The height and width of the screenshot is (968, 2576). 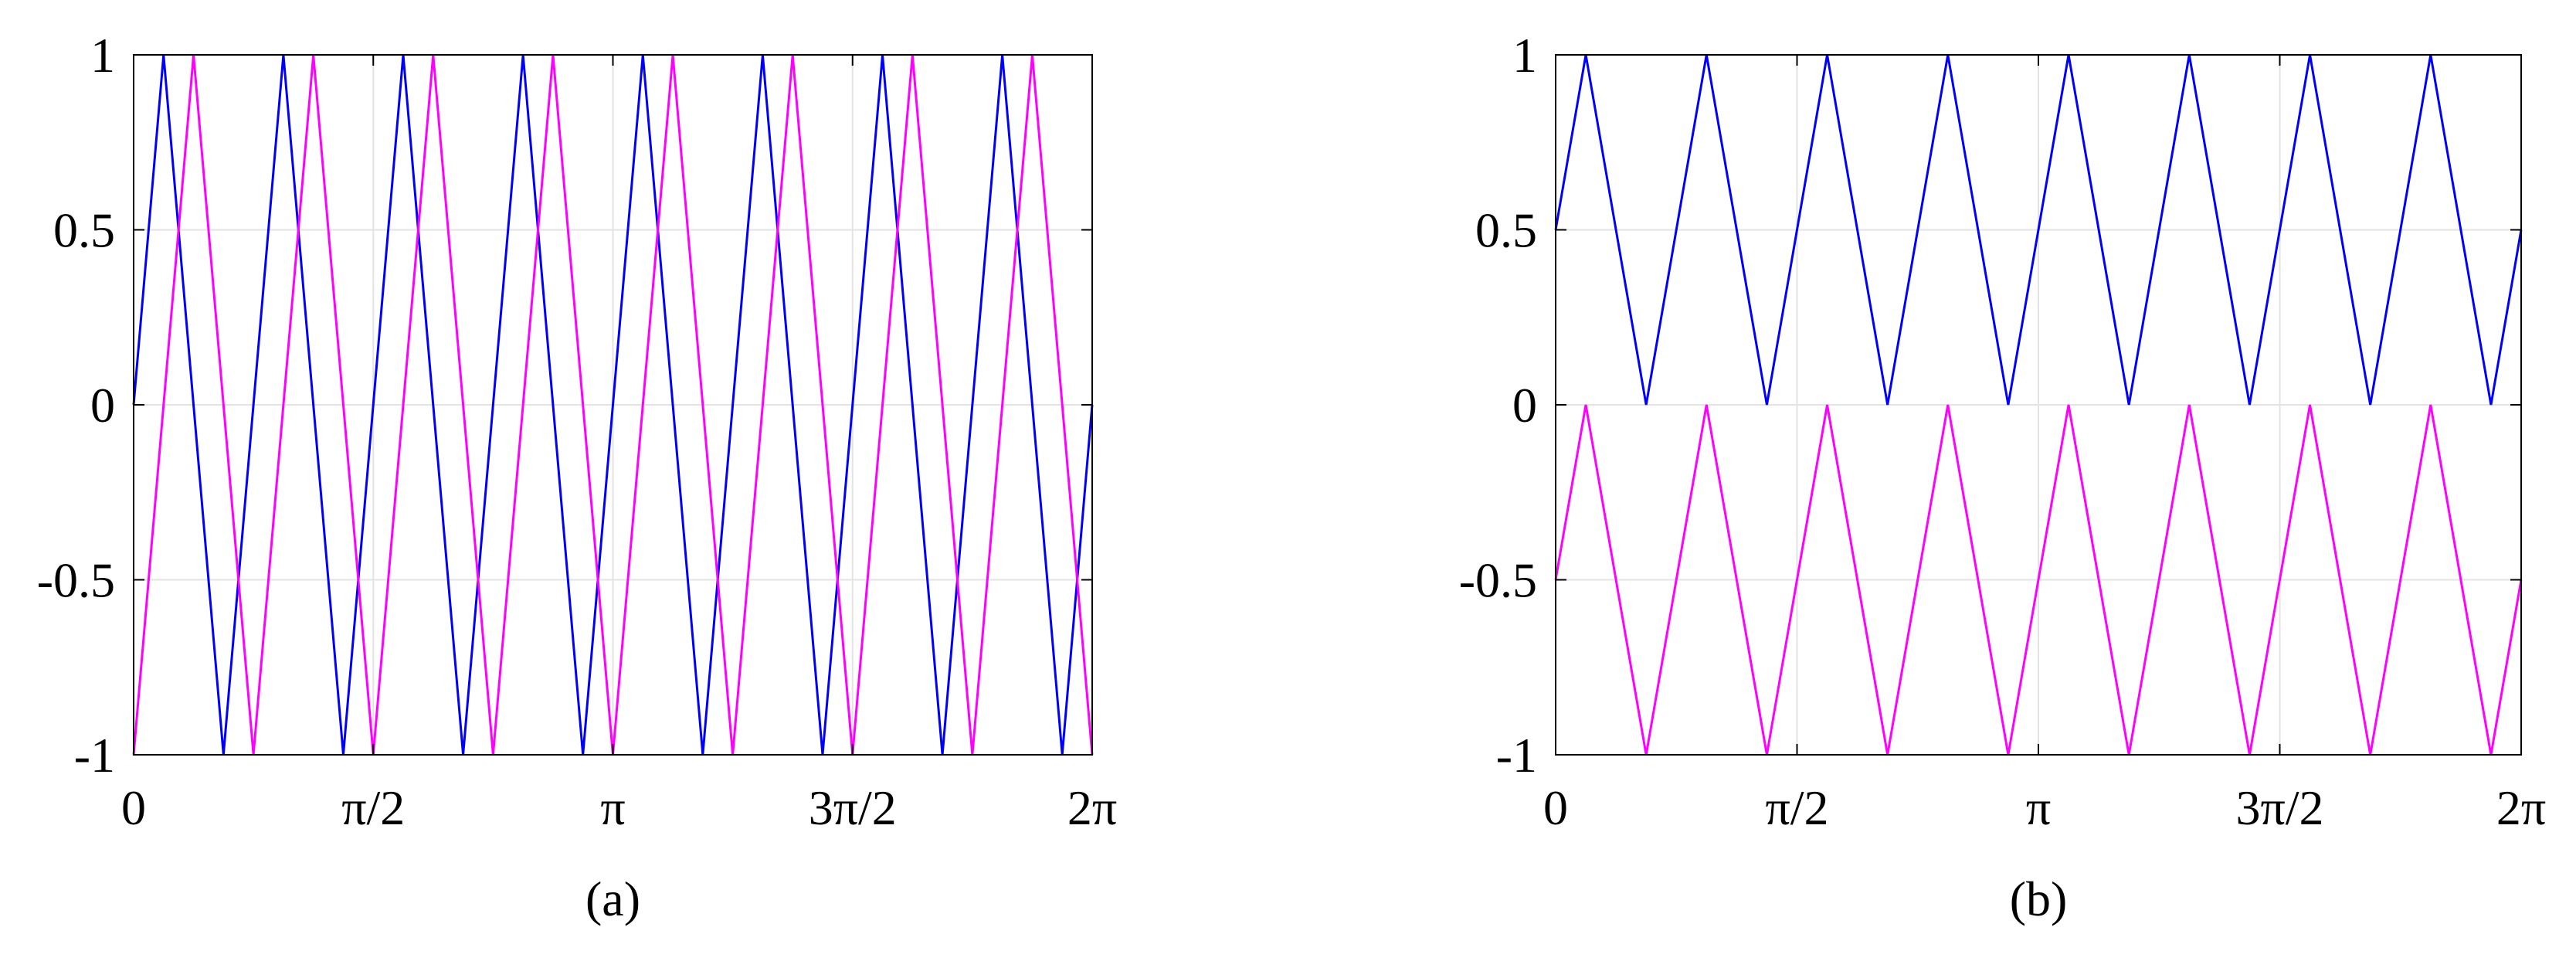 What do you see at coordinates (2039, 898) in the screenshot?
I see `panel-label: (b)` at bounding box center [2039, 898].